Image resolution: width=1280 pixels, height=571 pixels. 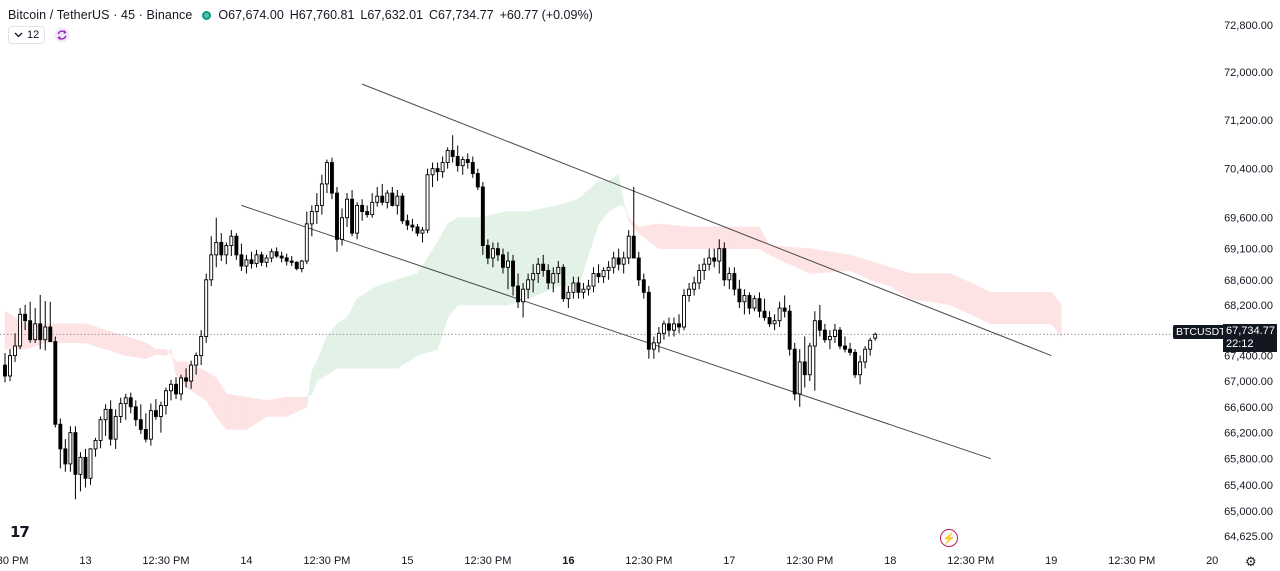 What do you see at coordinates (949, 538) in the screenshot?
I see `flash-icon: ⚡` at bounding box center [949, 538].